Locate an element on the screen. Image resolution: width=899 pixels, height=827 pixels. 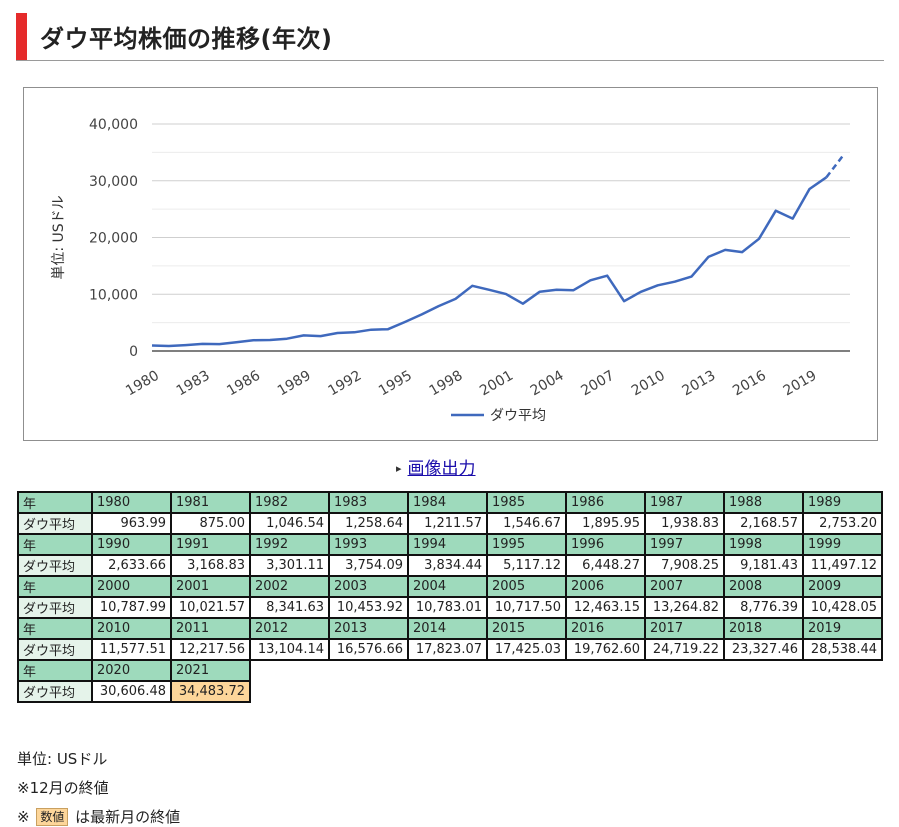
year-cell: 1992 is located at coordinates (289, 544).